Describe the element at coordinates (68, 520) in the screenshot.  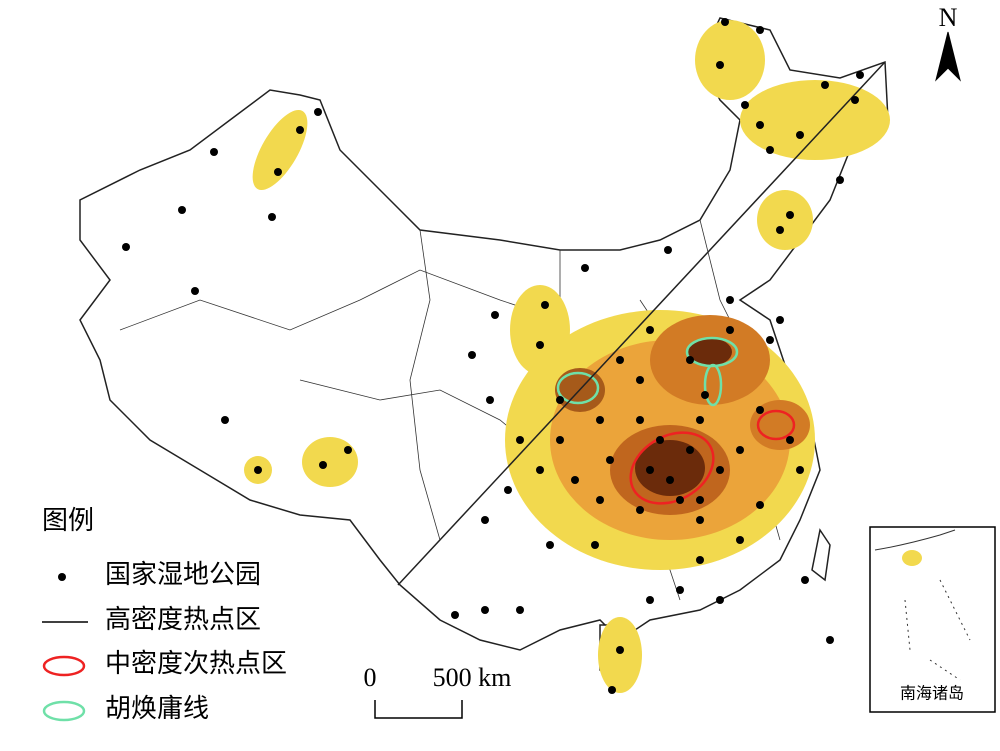
I see `legend-title: 图例` at that location.